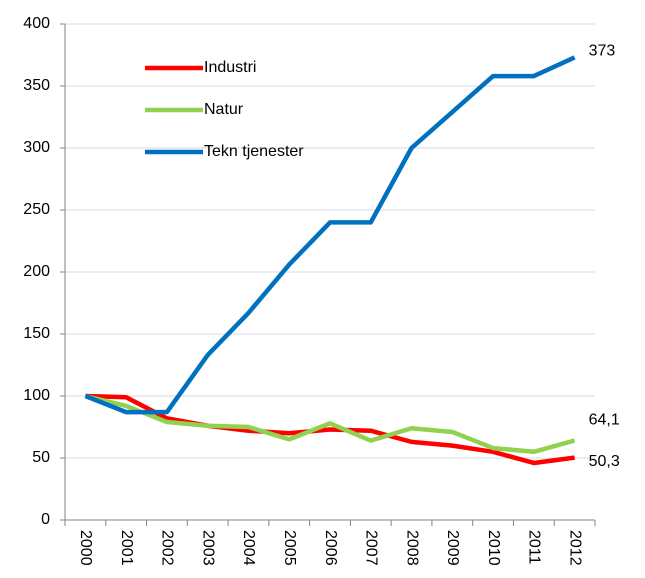 The height and width of the screenshot is (578, 645). What do you see at coordinates (330, 548) in the screenshot?
I see `x-tick-label: 2006` at bounding box center [330, 548].